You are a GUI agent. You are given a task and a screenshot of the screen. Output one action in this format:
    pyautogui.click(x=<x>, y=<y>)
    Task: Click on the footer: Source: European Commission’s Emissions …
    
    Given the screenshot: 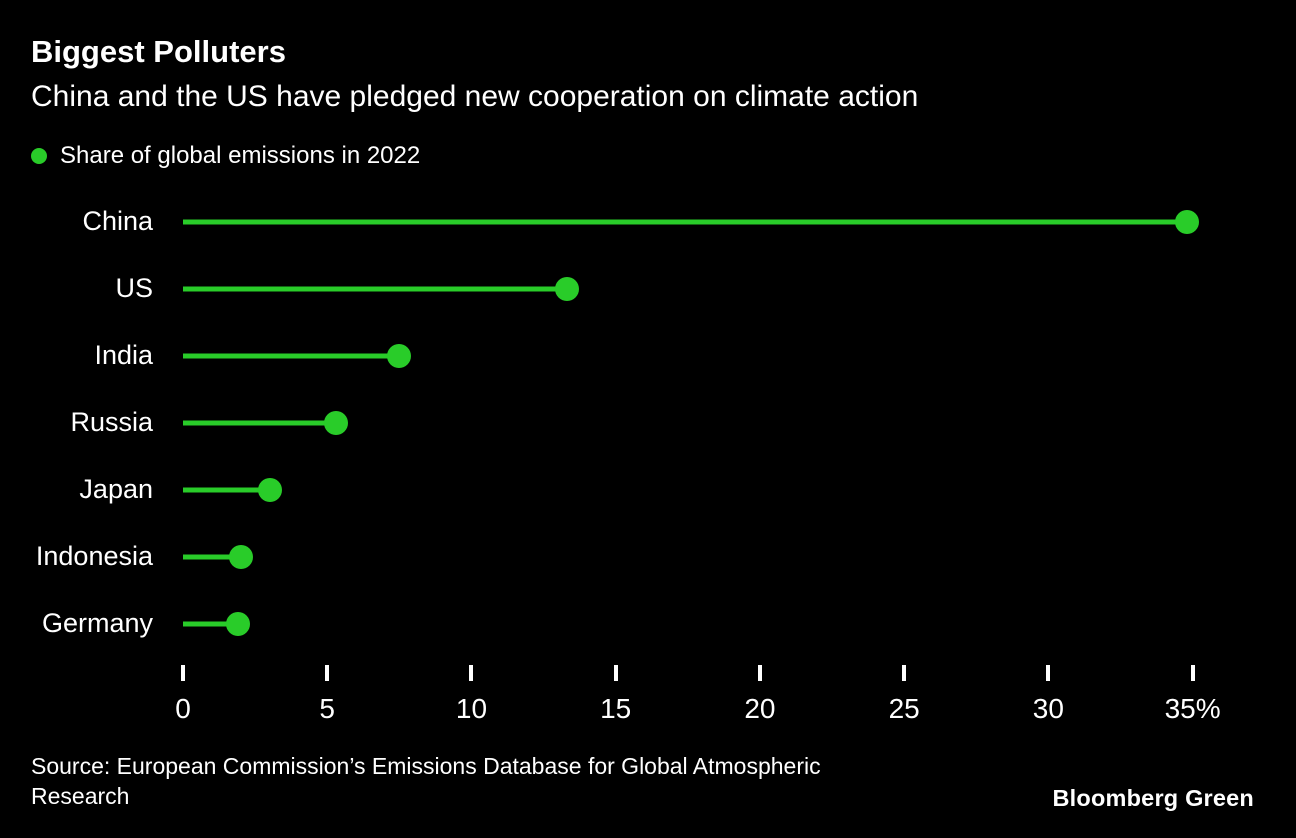 What is the action you would take?
    pyautogui.click(x=642, y=782)
    